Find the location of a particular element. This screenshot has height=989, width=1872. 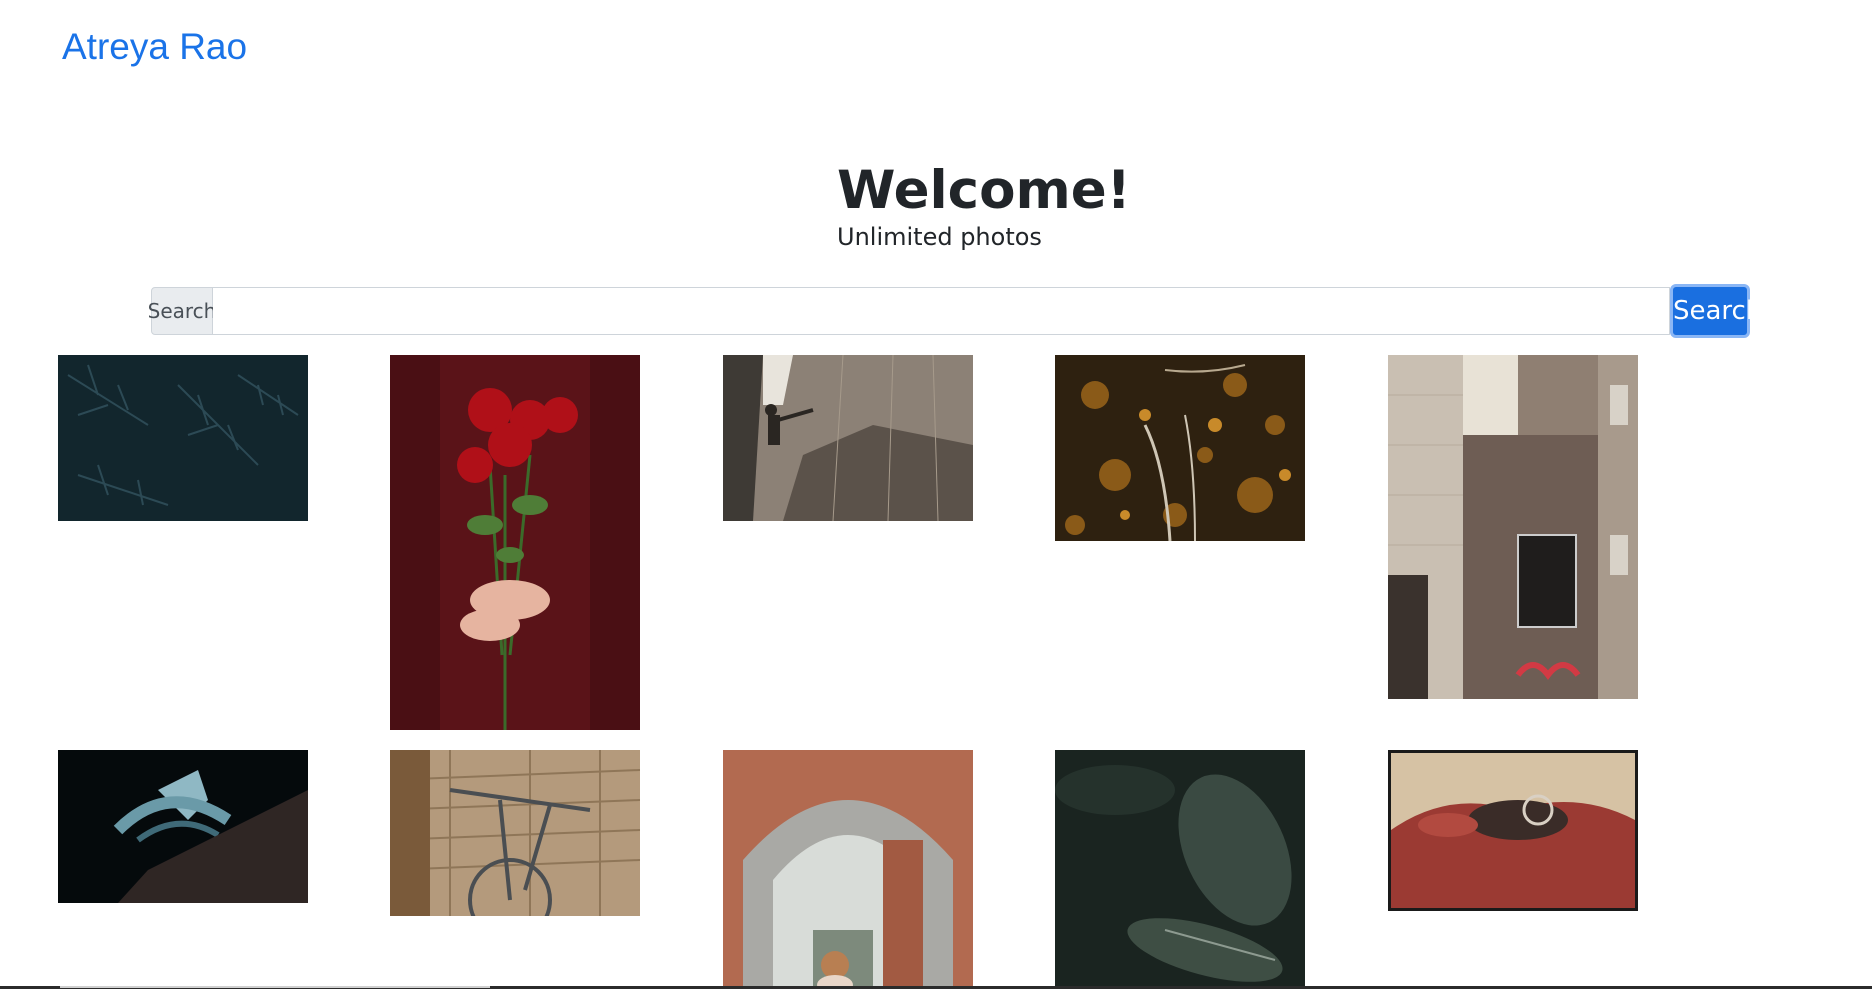

photo-red-roses is located at coordinates (515, 542).